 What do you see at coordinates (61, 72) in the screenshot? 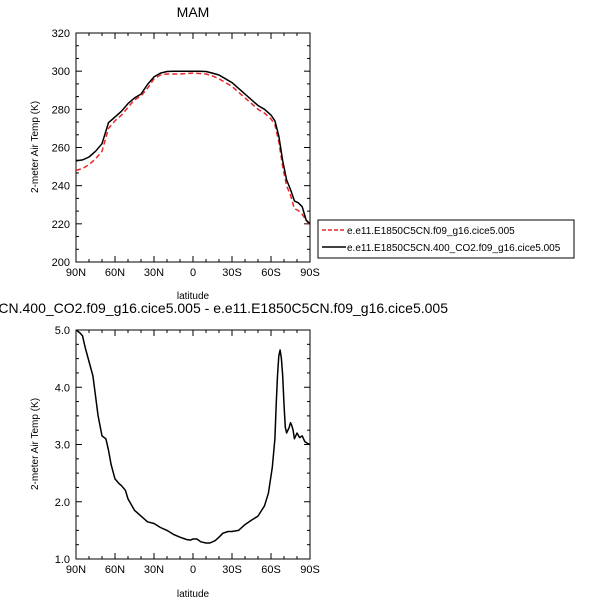
I see `y-tick-label: 300` at bounding box center [61, 72].